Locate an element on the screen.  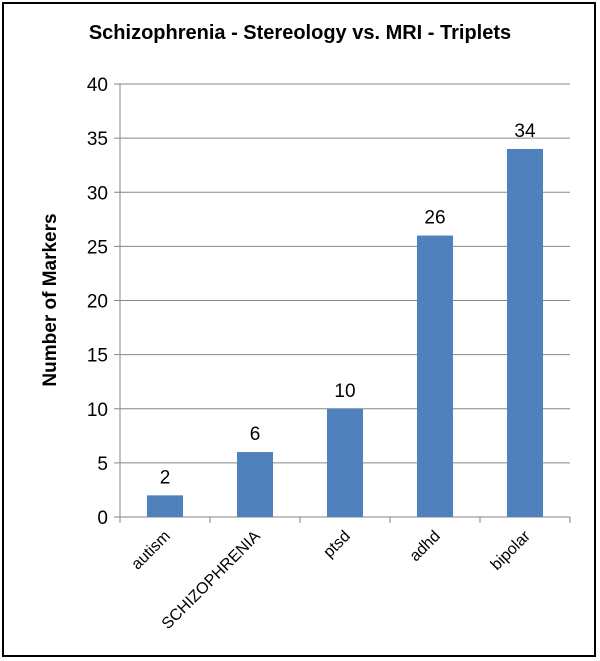
y-tick-label: 30 is located at coordinates (97, 193).